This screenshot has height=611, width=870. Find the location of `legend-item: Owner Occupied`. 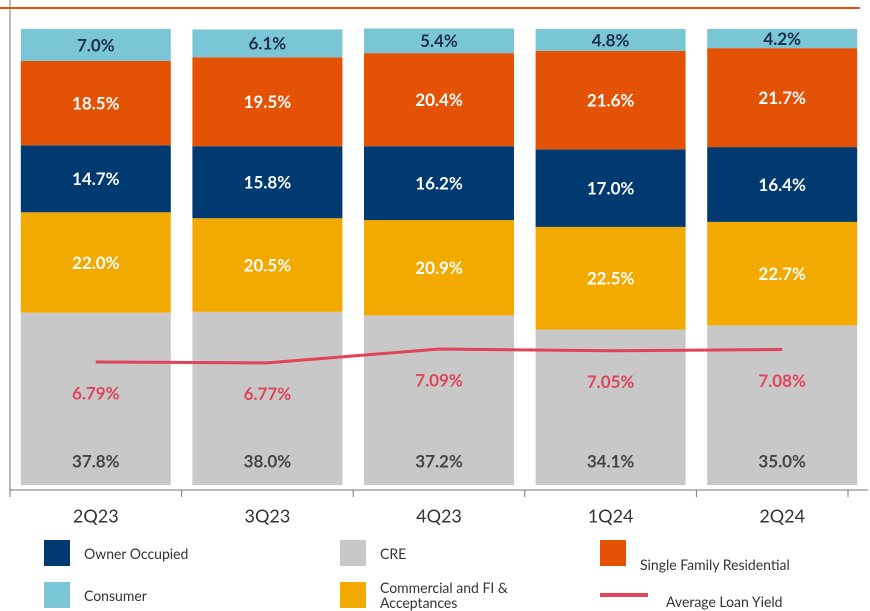

legend-item: Owner Occupied is located at coordinates (116, 553).